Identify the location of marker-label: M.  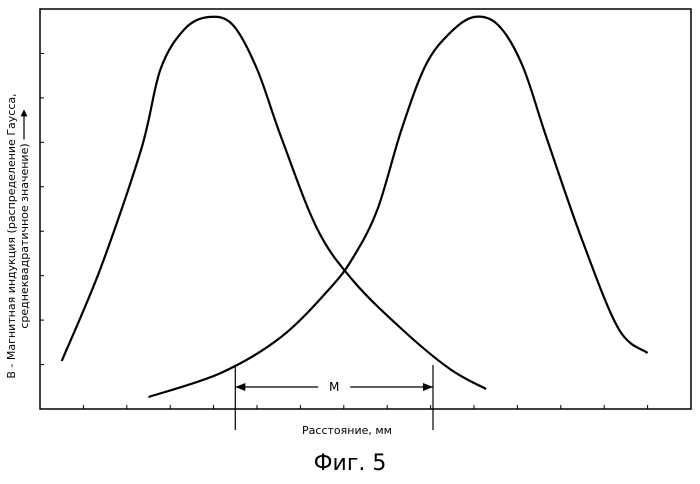
(334, 387).